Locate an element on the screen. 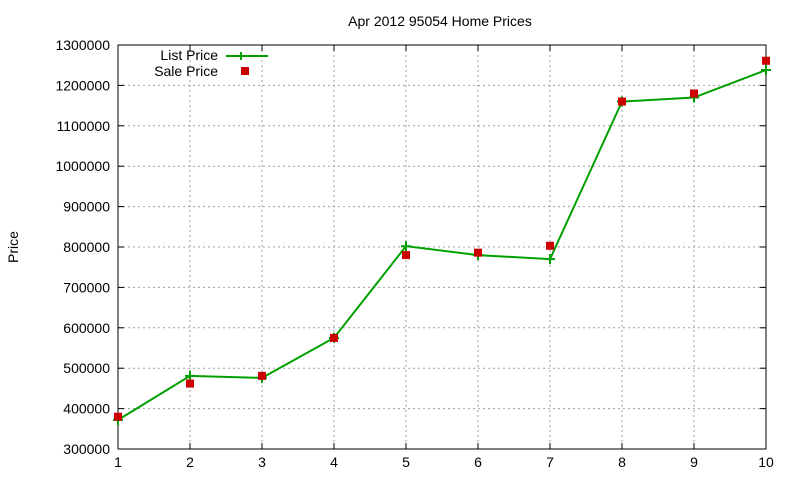  x-tick-label: 1 is located at coordinates (118, 462).